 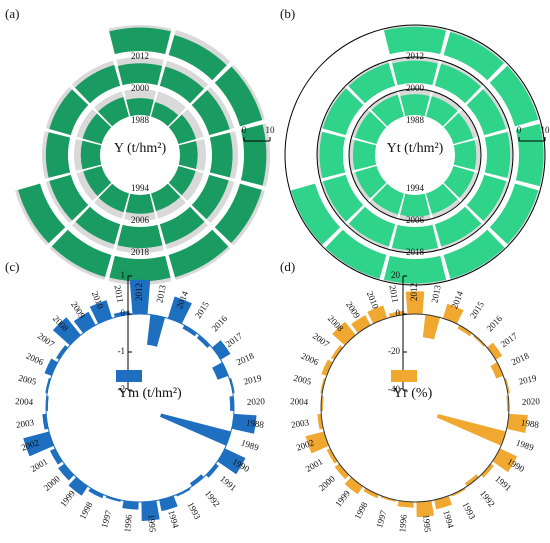 What do you see at coordinates (12, 13) in the screenshot?
I see `panel-label: (a)` at bounding box center [12, 13].